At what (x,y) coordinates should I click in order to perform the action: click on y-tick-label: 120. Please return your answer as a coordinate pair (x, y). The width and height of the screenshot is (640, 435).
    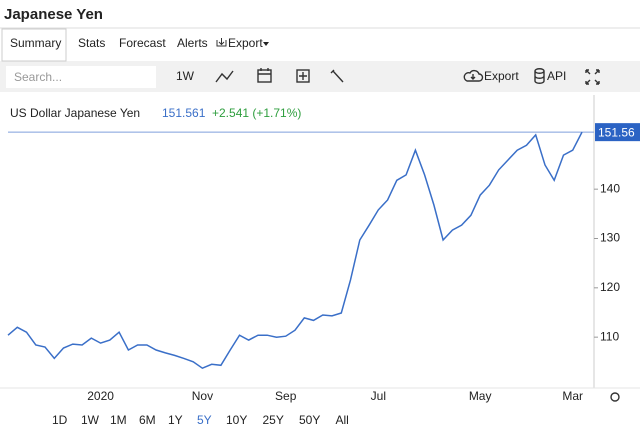
    Looking at the image, I should click on (610, 287).